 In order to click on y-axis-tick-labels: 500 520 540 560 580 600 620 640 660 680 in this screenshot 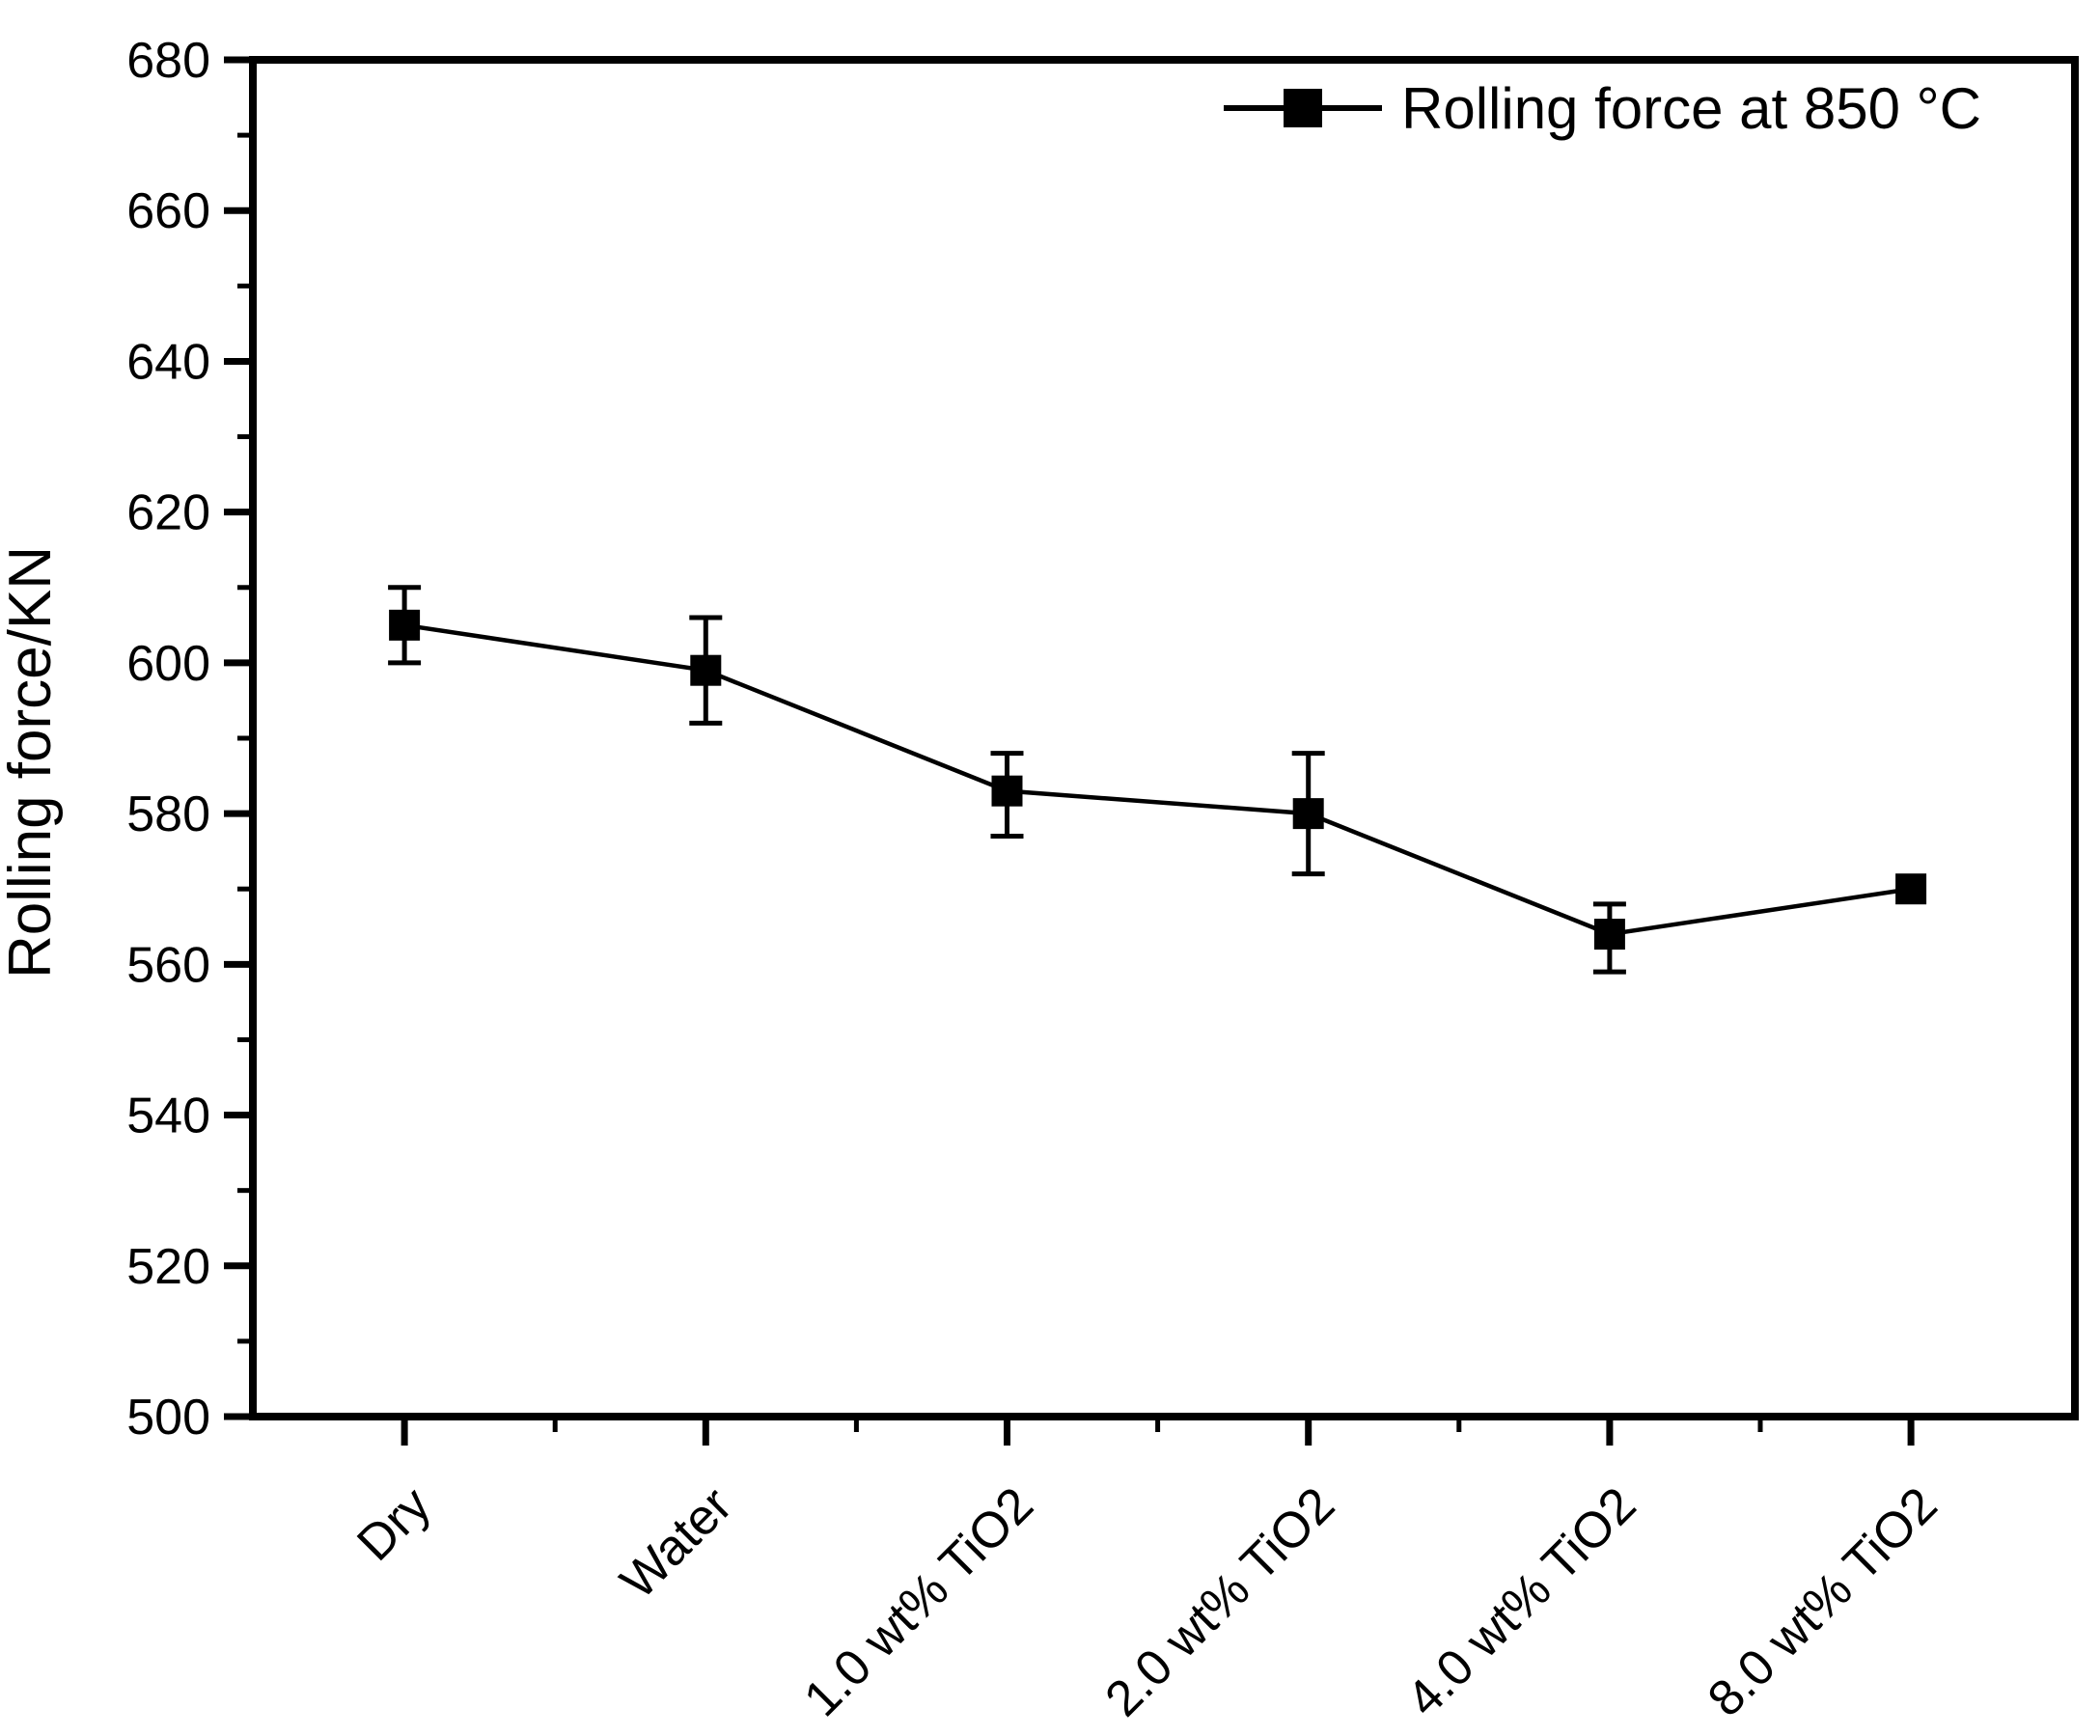, I will do `click(168, 740)`.